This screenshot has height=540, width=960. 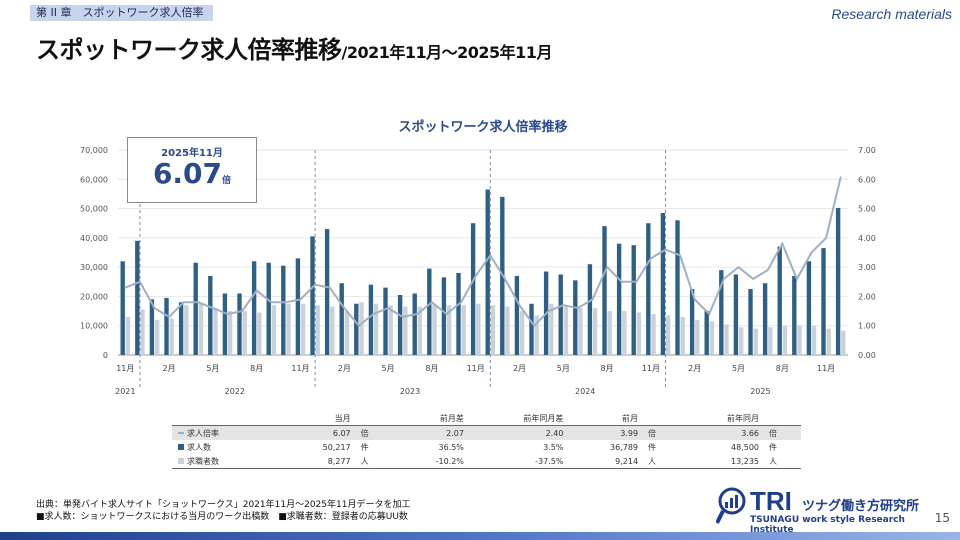 What do you see at coordinates (181, 447) in the screenshot?
I see `jobs-legend-swatch` at bounding box center [181, 447].